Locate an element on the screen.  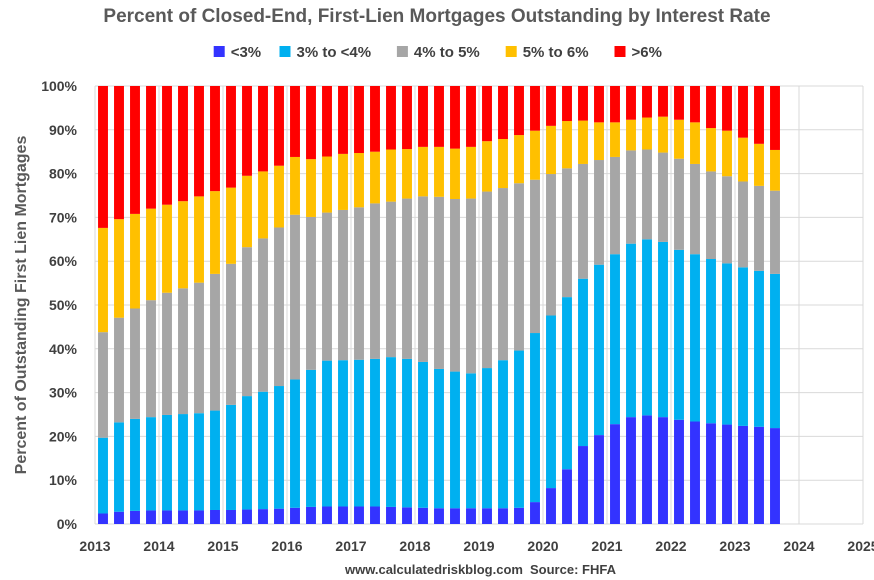
y-tick-label: 80% is located at coordinates (63, 174).